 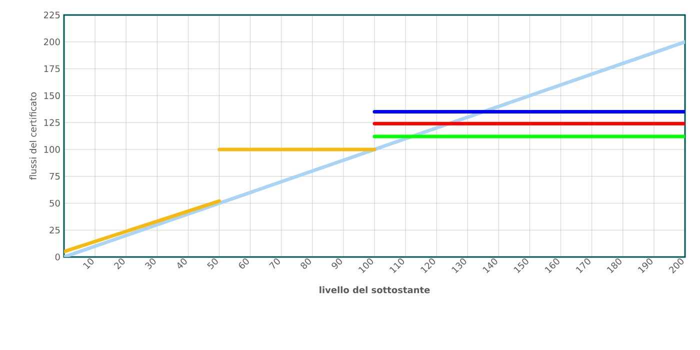 What do you see at coordinates (119, 264) in the screenshot?
I see `x-tick-label: 20` at bounding box center [119, 264].